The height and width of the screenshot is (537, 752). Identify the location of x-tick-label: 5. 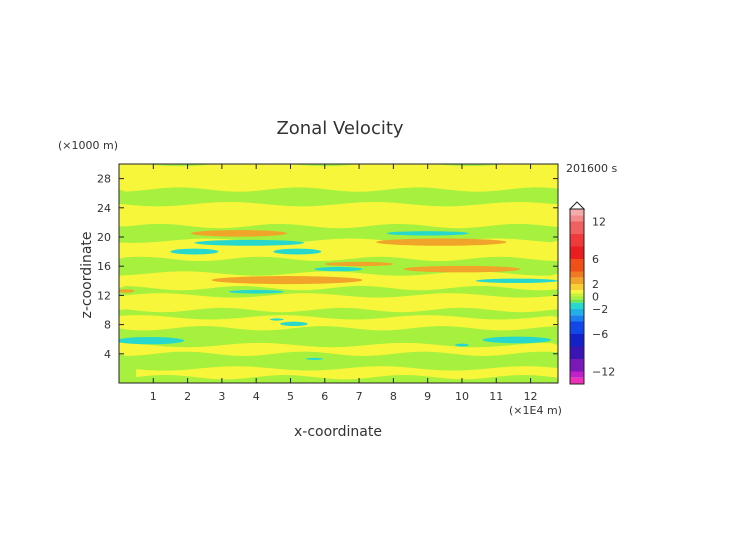
(290, 396).